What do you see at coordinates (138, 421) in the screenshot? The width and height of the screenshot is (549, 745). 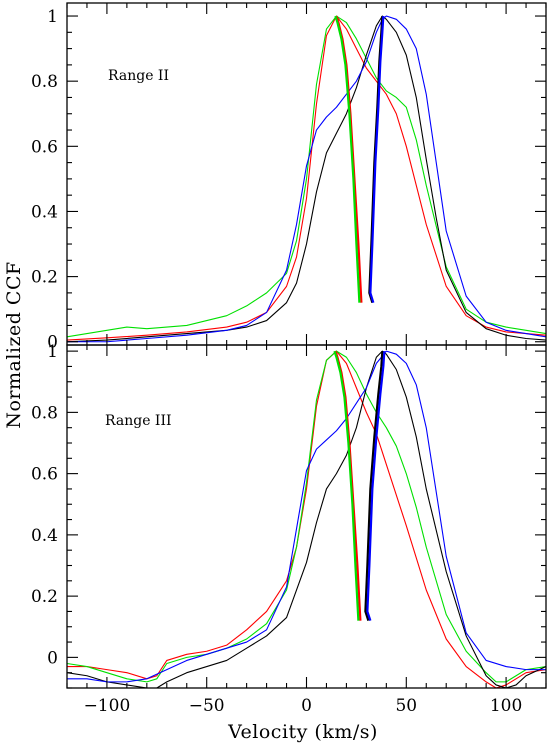 I see `range-annotation: Range III` at bounding box center [138, 421].